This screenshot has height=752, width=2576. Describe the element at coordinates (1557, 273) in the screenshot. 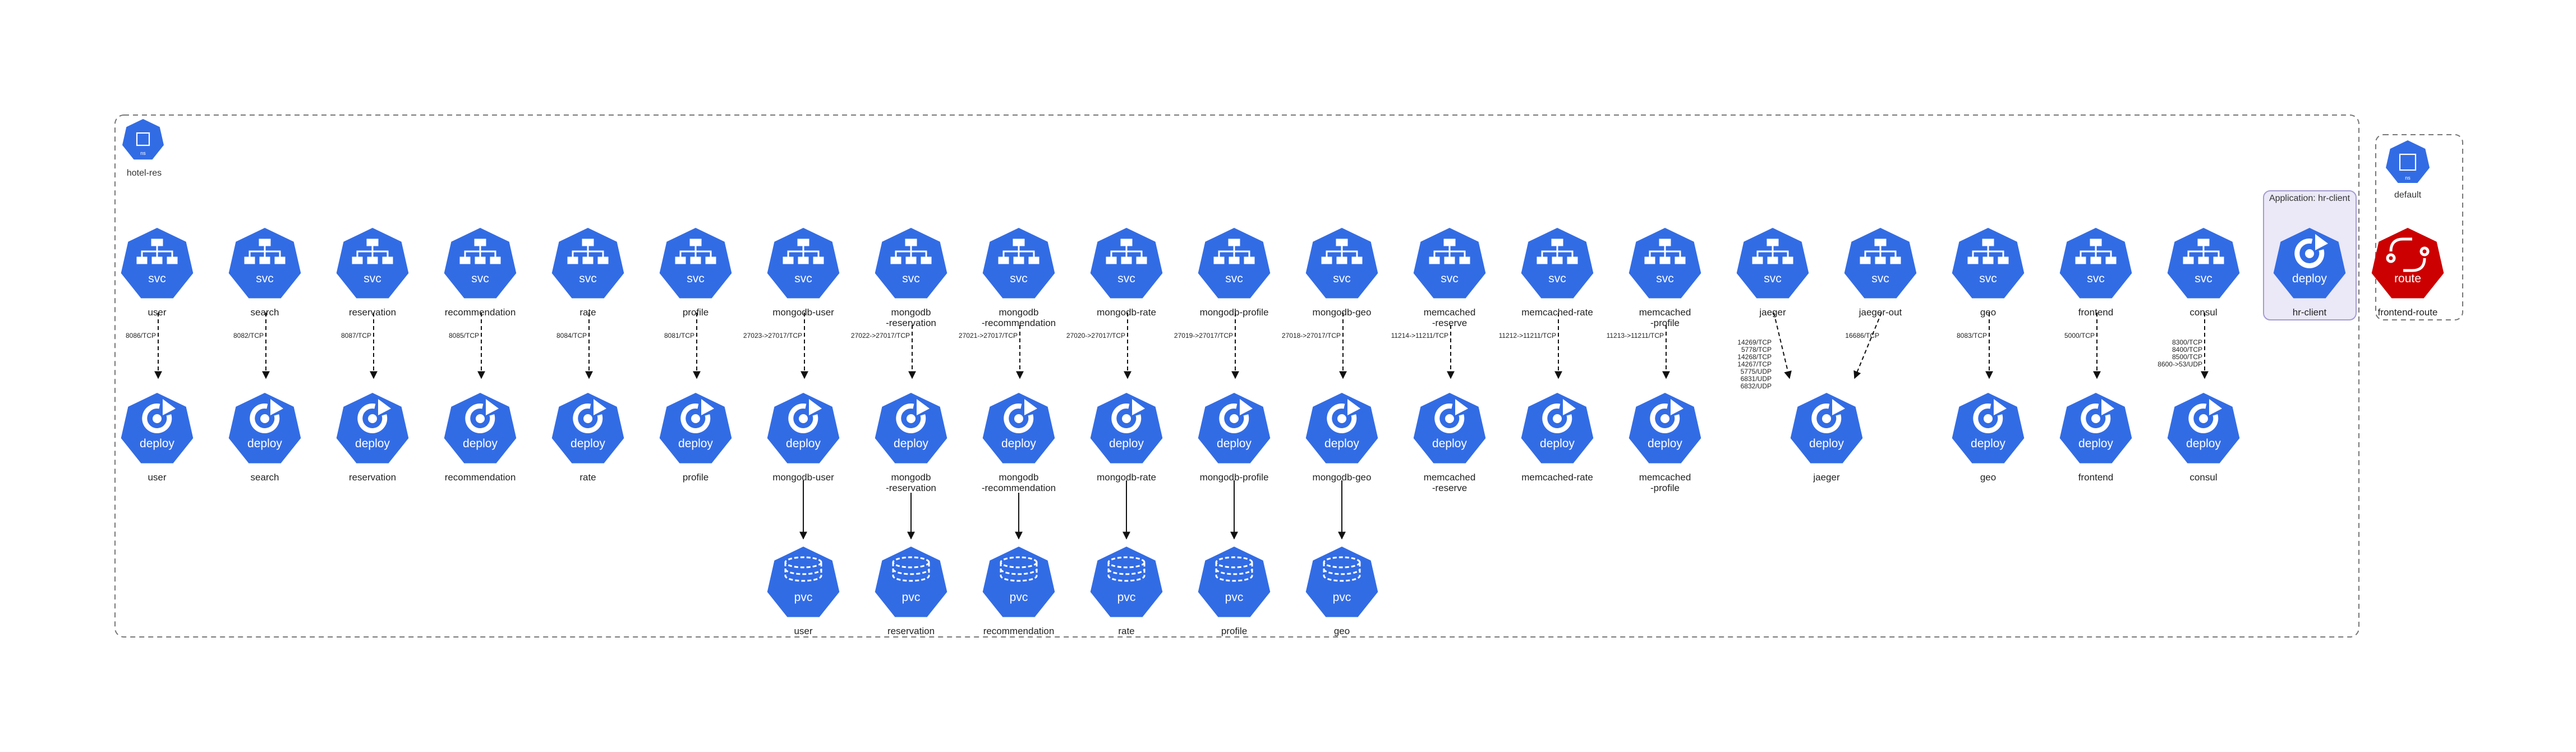

I see `svc-memcached-rate: svc memcached-rate` at that location.